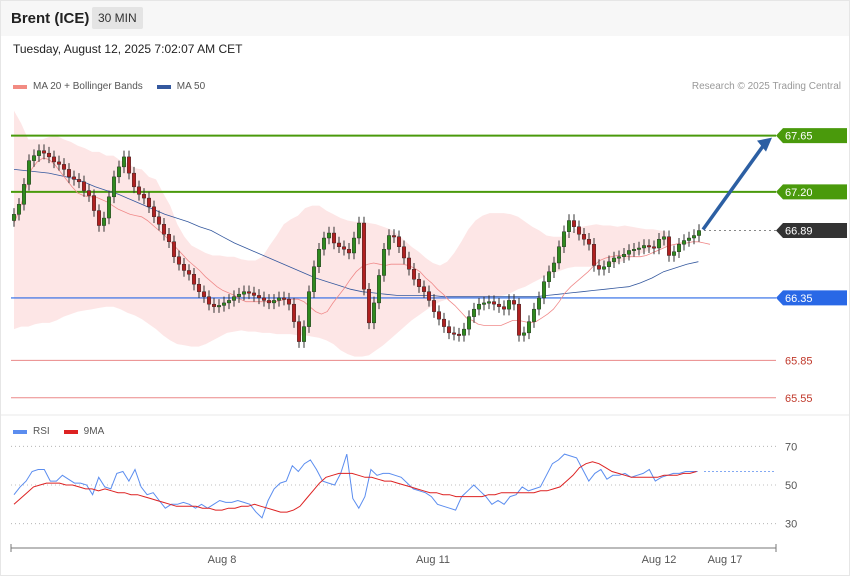 Image resolution: width=850 pixels, height=576 pixels. I want to click on x-tick-label-2: Aug 12, so click(659, 560).